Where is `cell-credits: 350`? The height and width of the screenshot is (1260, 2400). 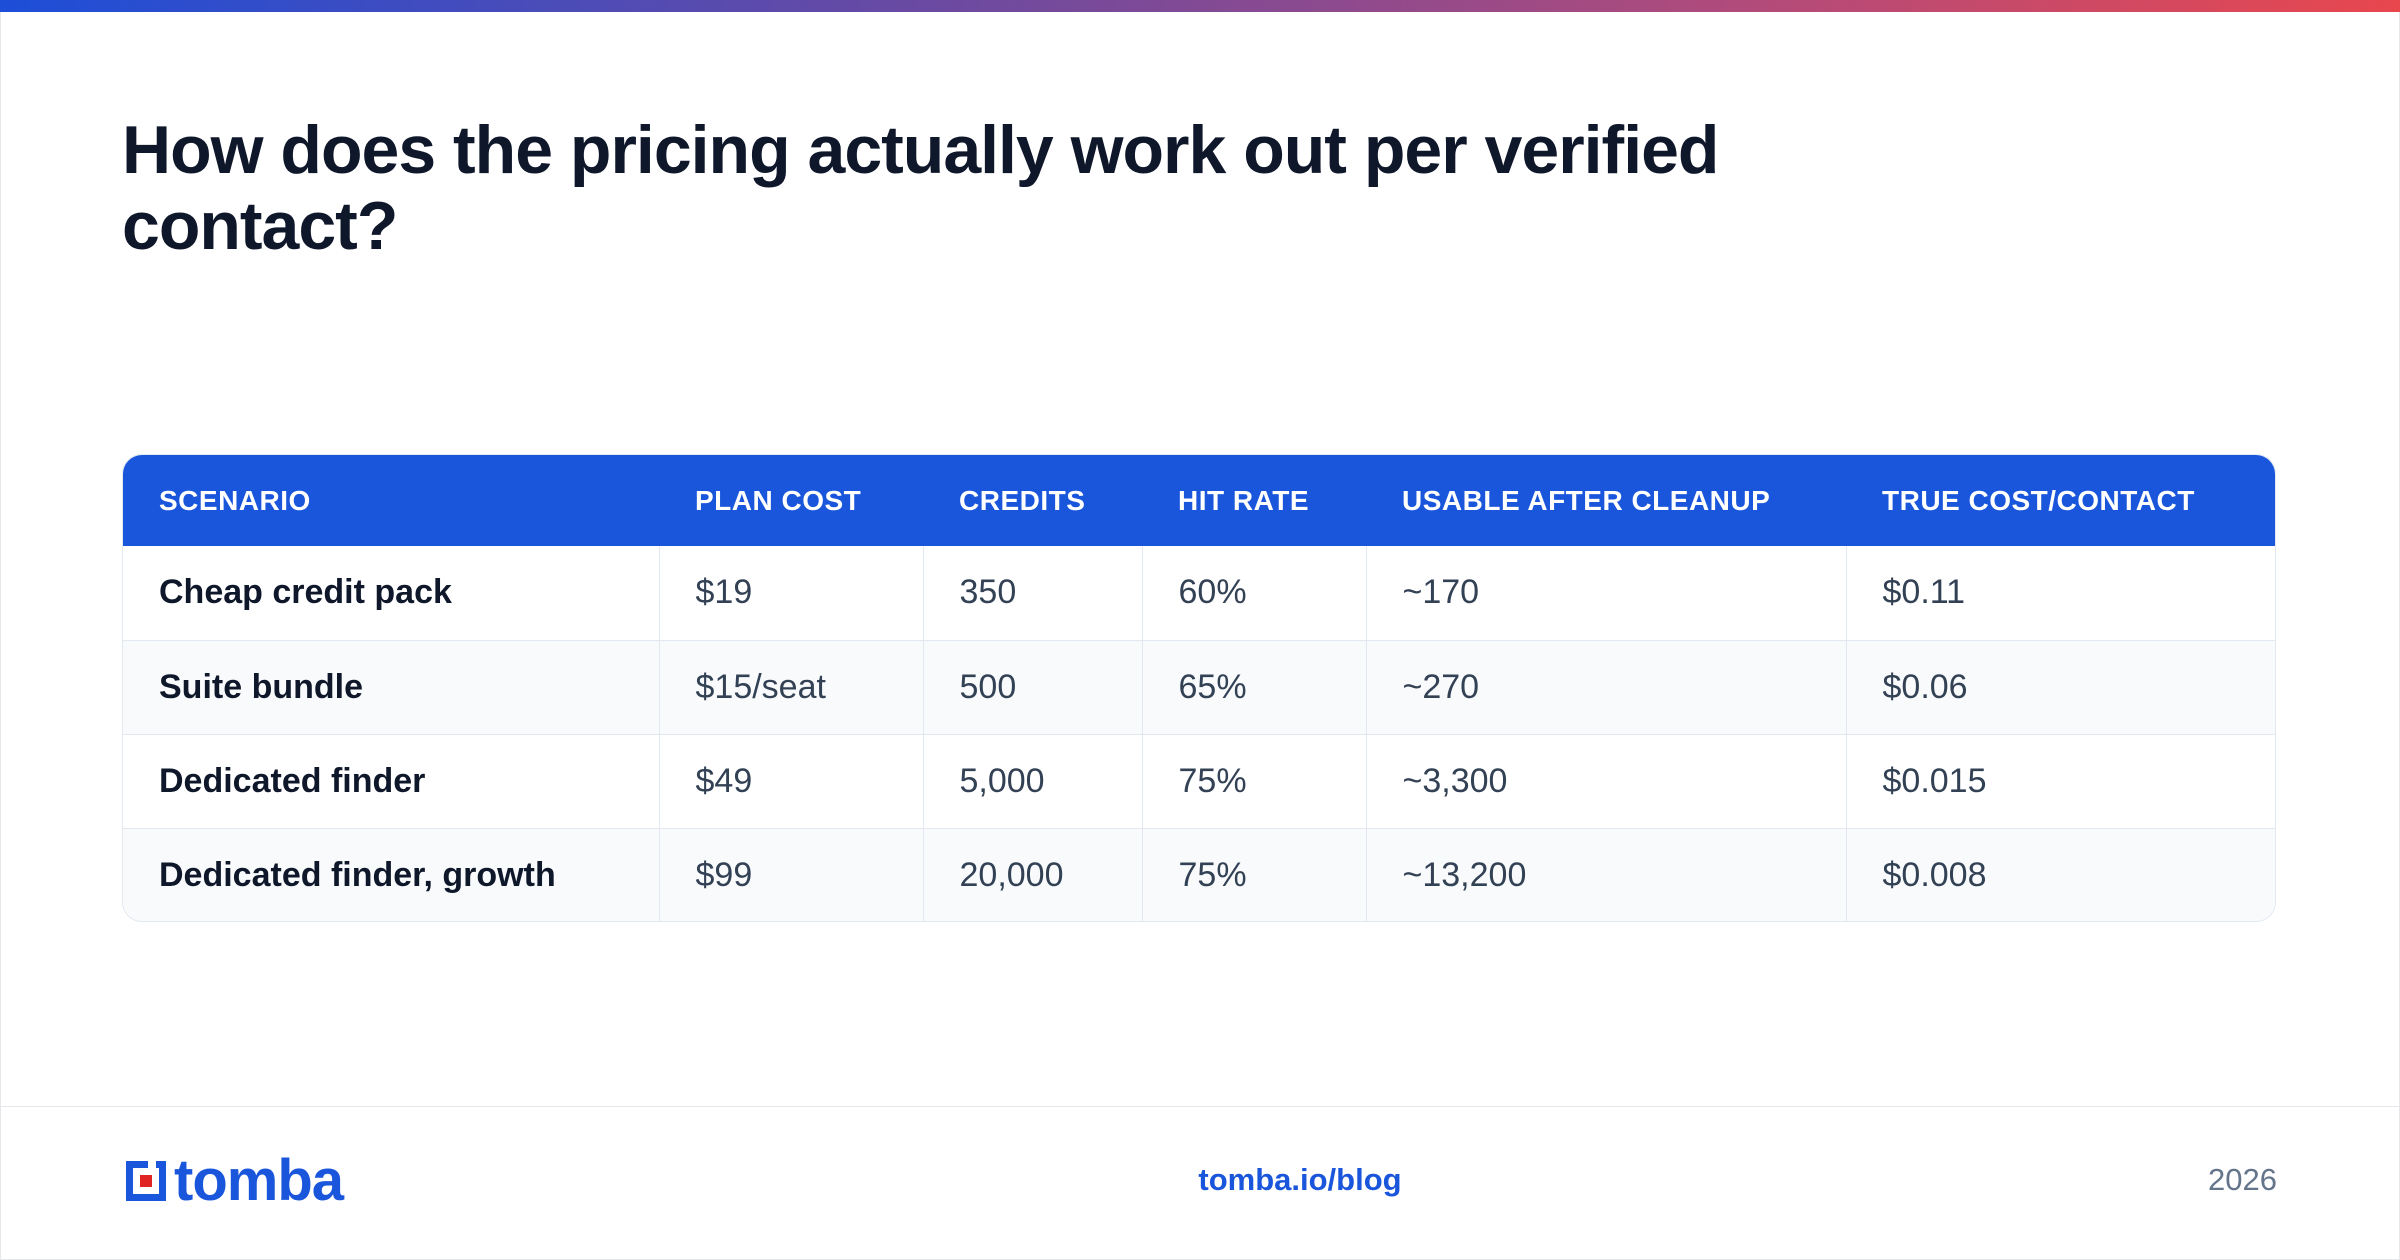
cell-credits: 350 is located at coordinates (1032, 593).